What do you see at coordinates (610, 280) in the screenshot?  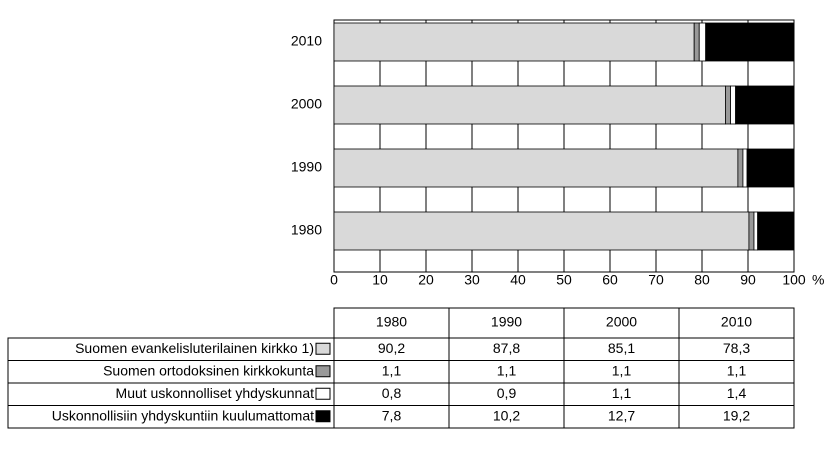 I see `x-tick-label: 60` at bounding box center [610, 280].